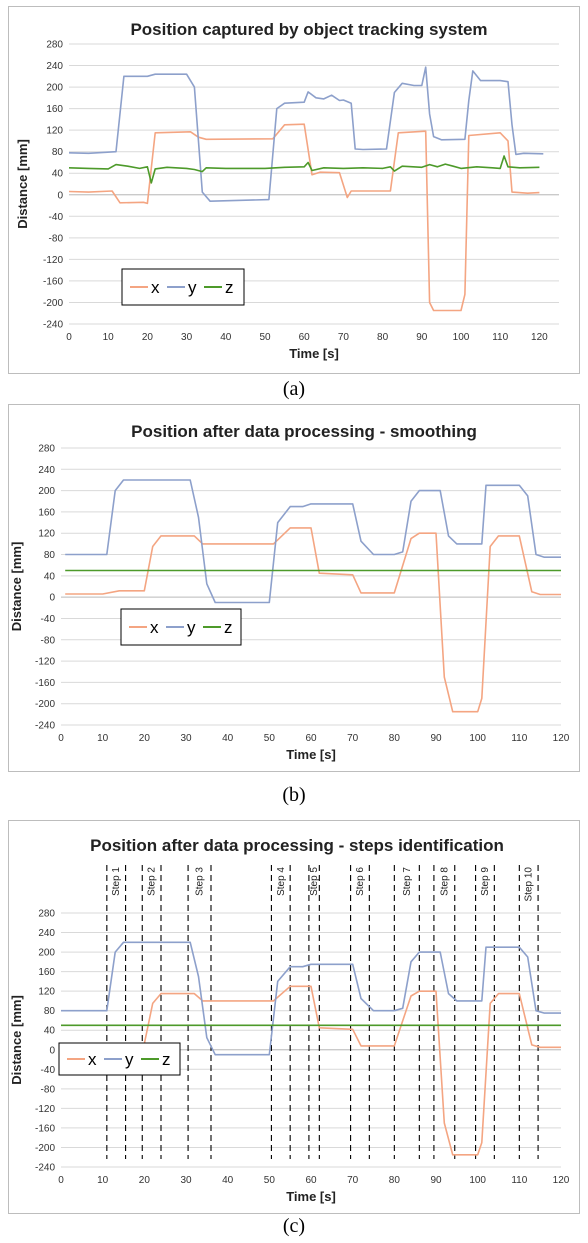 Image resolution: width=588 pixels, height=1243 pixels. I want to click on chart-a-ytick-label: 160, so click(54, 109).